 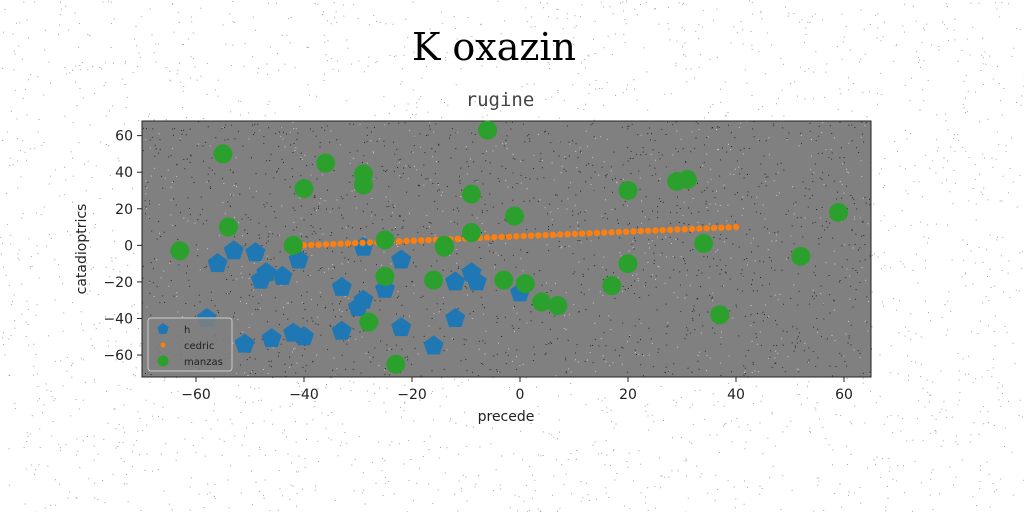 I want to click on chart-suptitle: K oxazin, so click(x=494, y=47).